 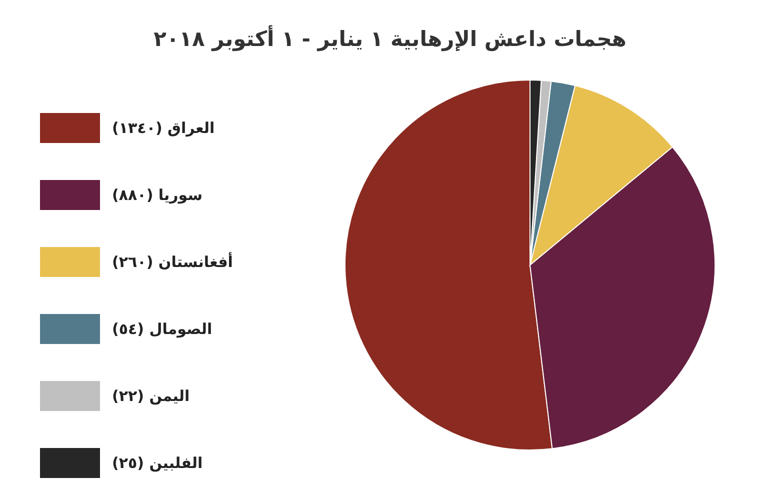 What do you see at coordinates (163, 128) in the screenshot?
I see `legend-label: العراق (١٣٤٠)` at bounding box center [163, 128].